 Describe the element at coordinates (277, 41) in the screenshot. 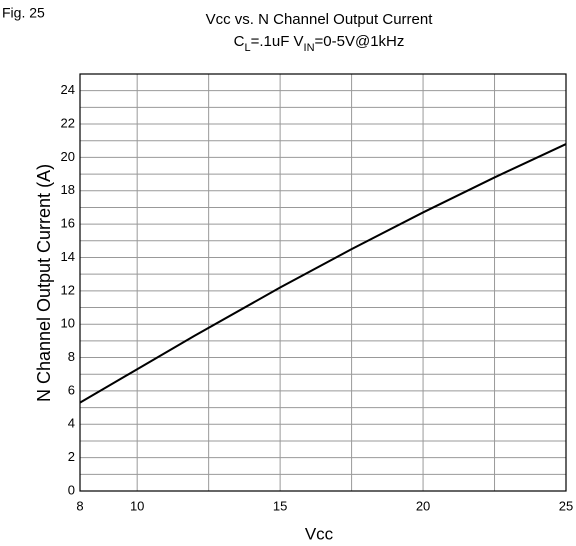

I see `subtitle-part: =.1uF V` at that location.